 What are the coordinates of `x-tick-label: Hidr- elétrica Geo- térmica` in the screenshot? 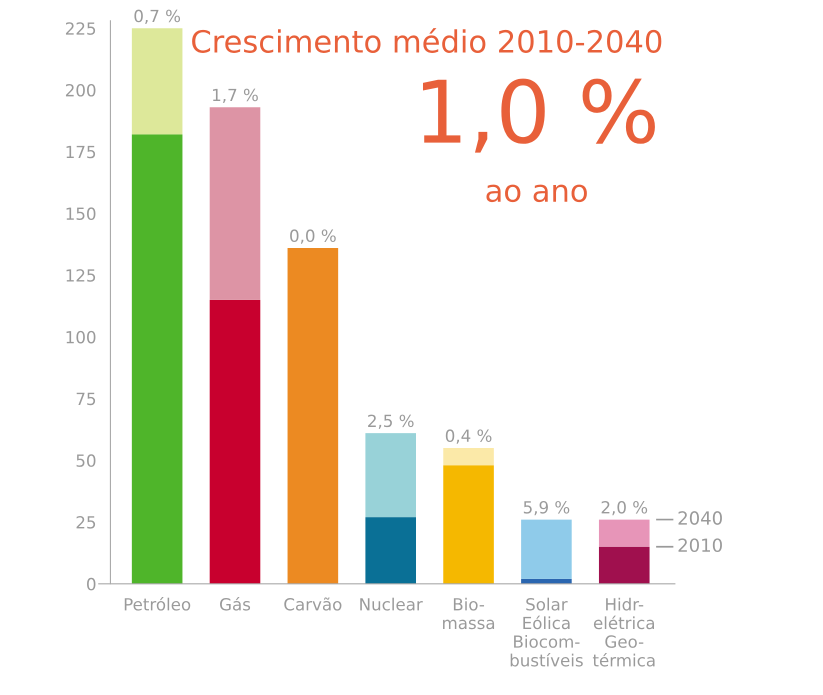 It's located at (623, 632).